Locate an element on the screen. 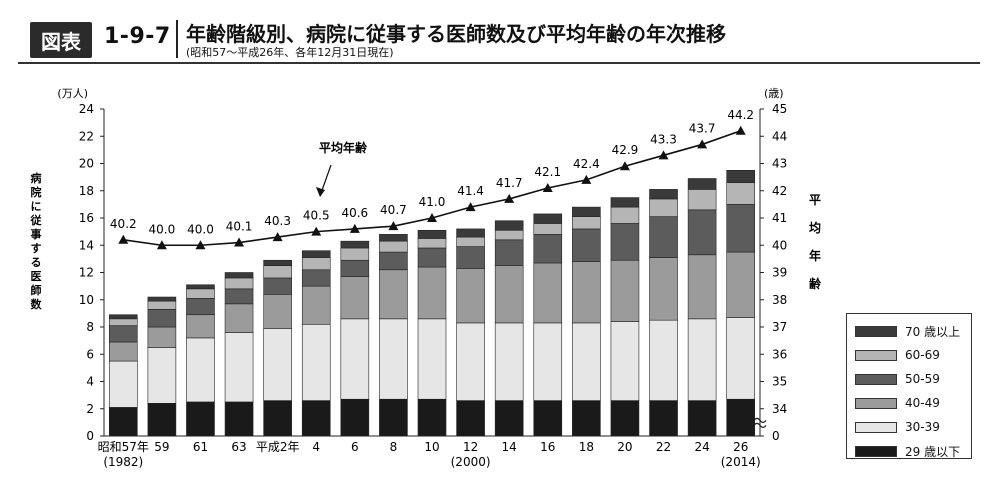 This screenshot has width=1000, height=488. legend-item: 60-69 is located at coordinates (909, 355).